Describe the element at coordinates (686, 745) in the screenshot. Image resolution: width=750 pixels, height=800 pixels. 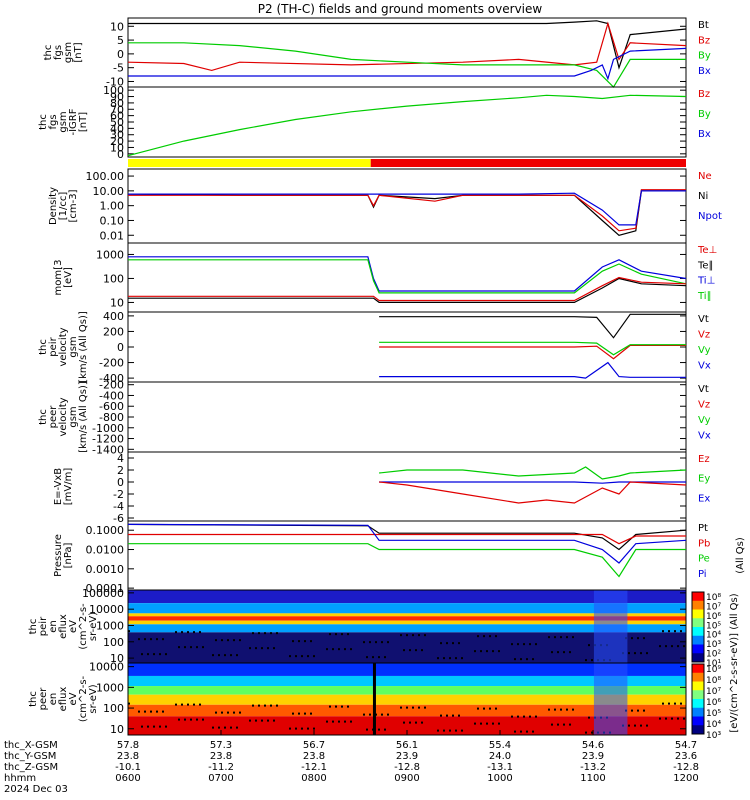
I see `x-axis-value: 54.7` at that location.